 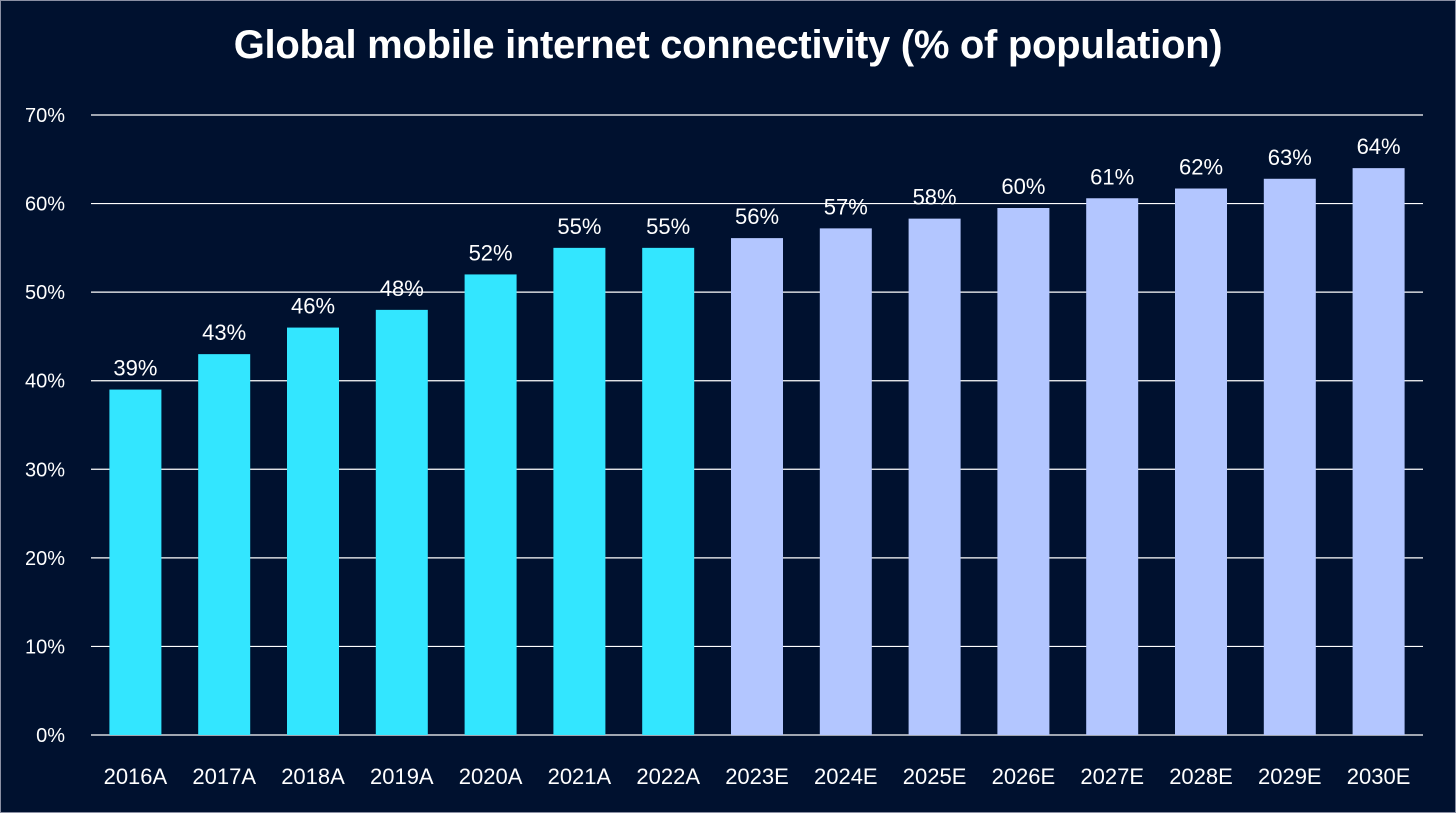 I want to click on bar-2028E, so click(x=1201, y=461).